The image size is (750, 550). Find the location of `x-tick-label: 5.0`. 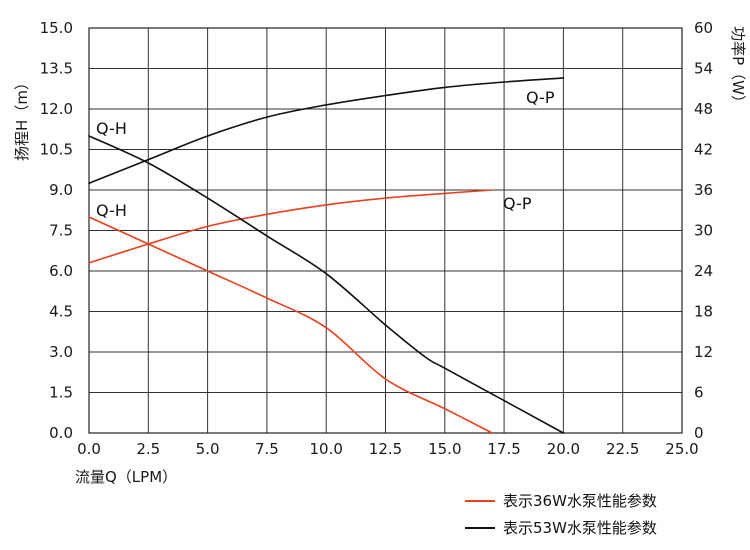

x-tick-label: 5.0 is located at coordinates (208, 449).